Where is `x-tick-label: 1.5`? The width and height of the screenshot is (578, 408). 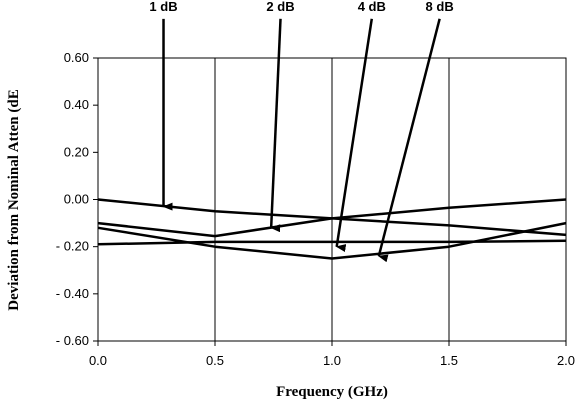 x-tick-label: 1.5 is located at coordinates (449, 360).